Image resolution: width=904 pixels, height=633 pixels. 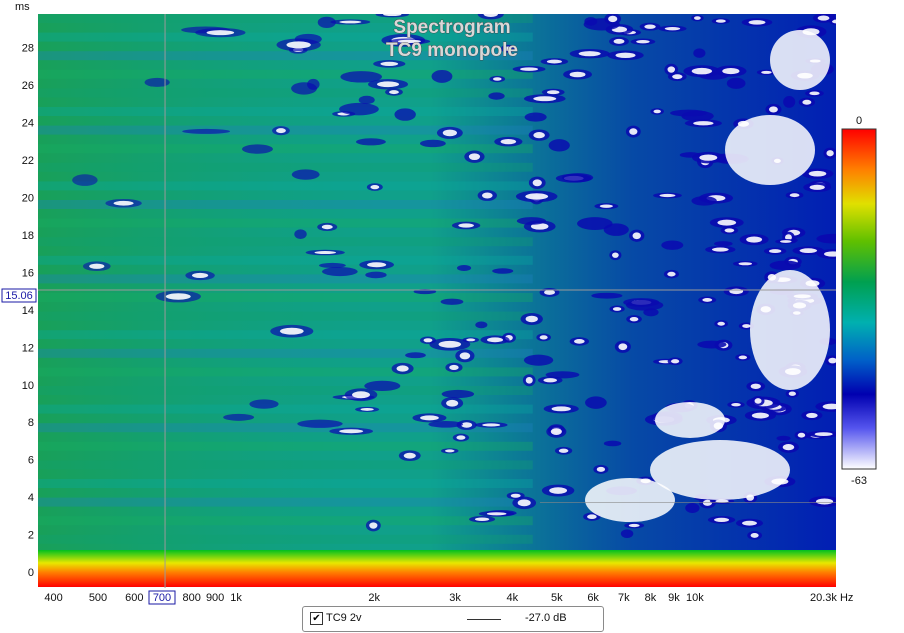 I want to click on legend-checkbox: ✔, so click(x=316, y=618).